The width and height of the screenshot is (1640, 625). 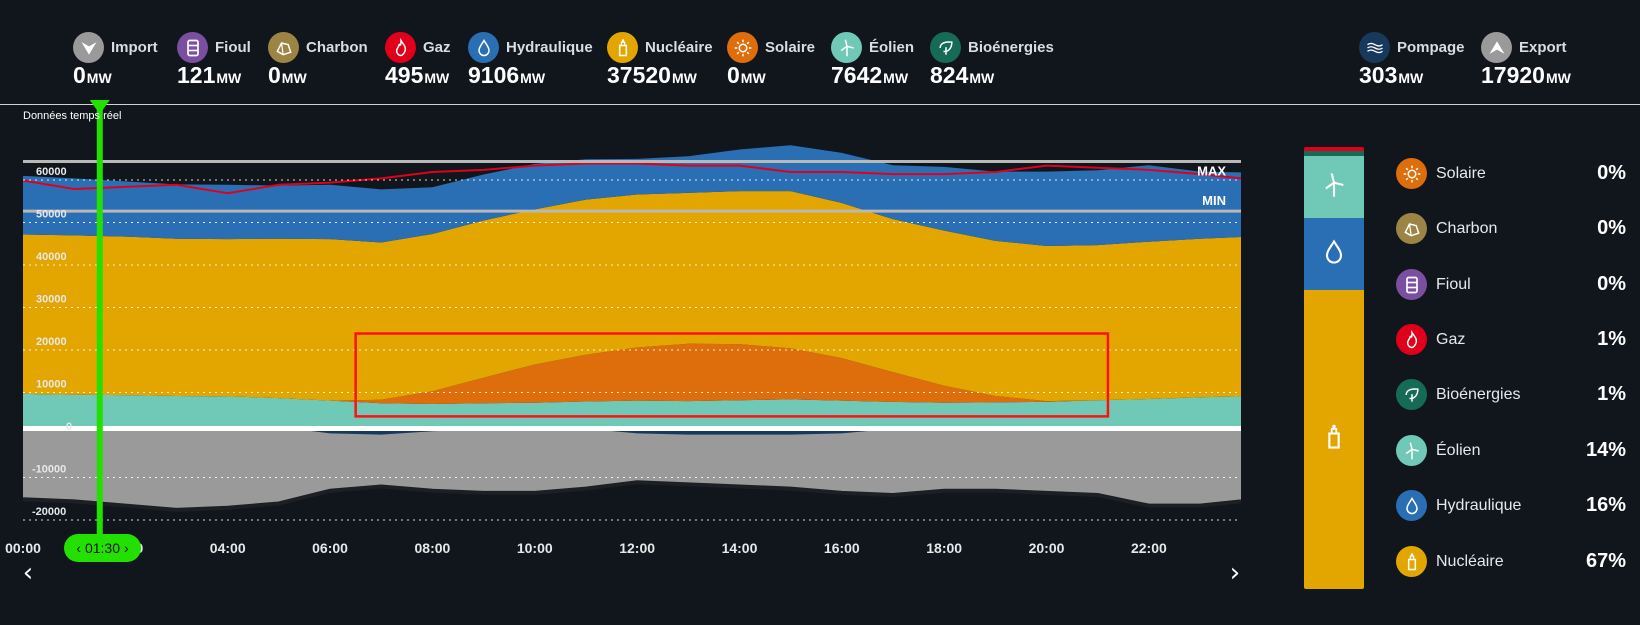 I want to click on share-segment-nucléaire, so click(x=1334, y=439).